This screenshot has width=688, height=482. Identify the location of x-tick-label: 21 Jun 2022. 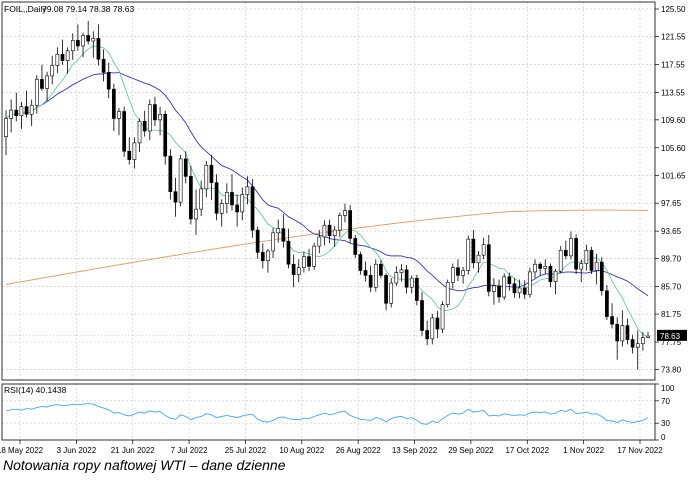
(133, 450).